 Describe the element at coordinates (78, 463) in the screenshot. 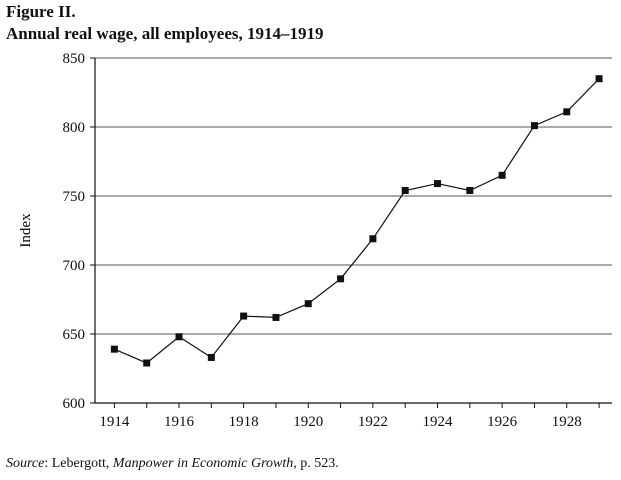

I see `source-author: : Lebergott,` at that location.